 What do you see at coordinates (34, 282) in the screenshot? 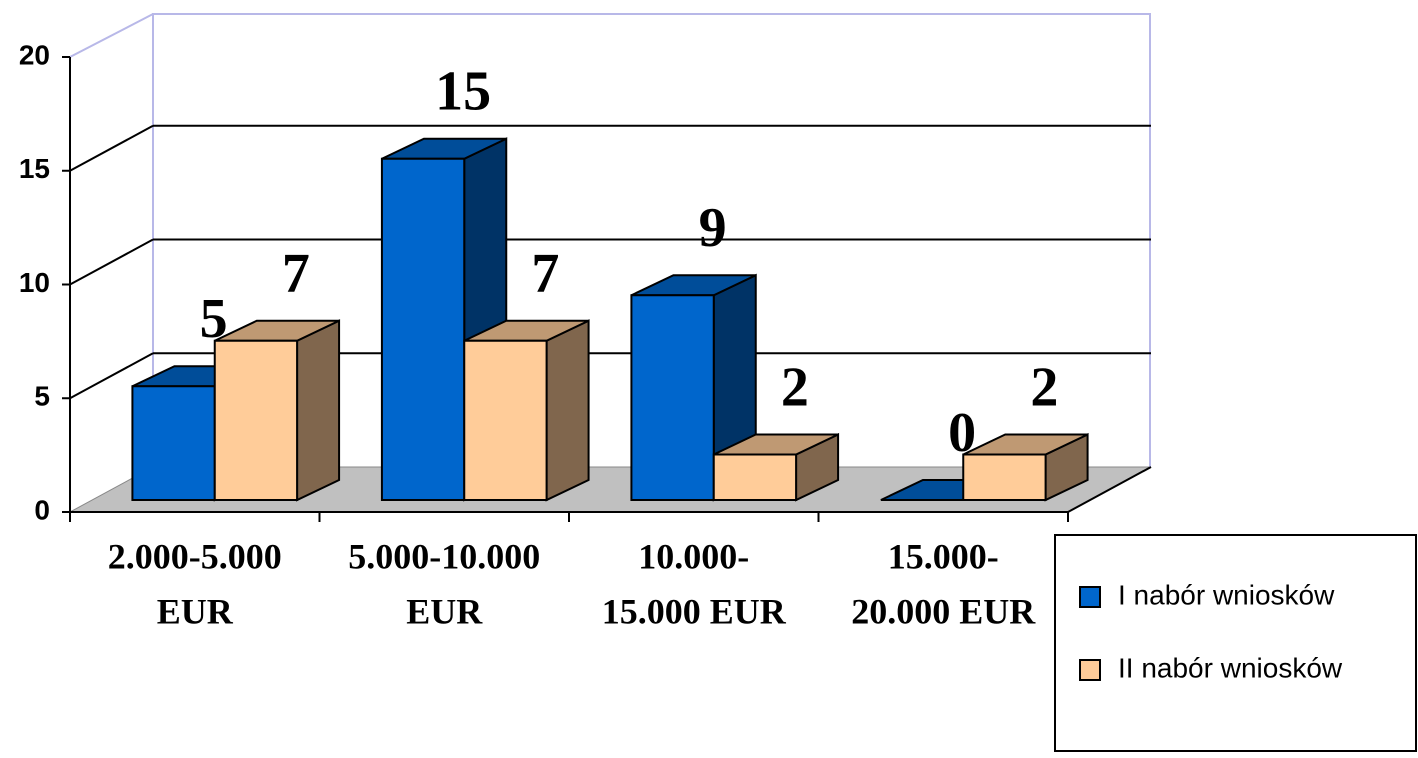
I see `y-tick-label: 10` at bounding box center [34, 282].